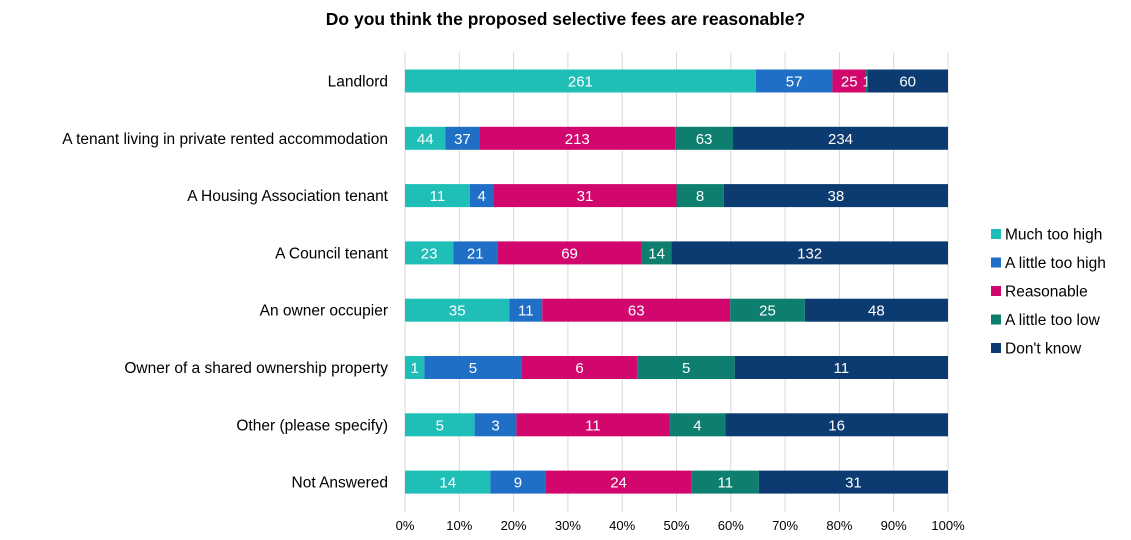  Describe the element at coordinates (340, 483) in the screenshot. I see `category-label: Not Answered` at that location.